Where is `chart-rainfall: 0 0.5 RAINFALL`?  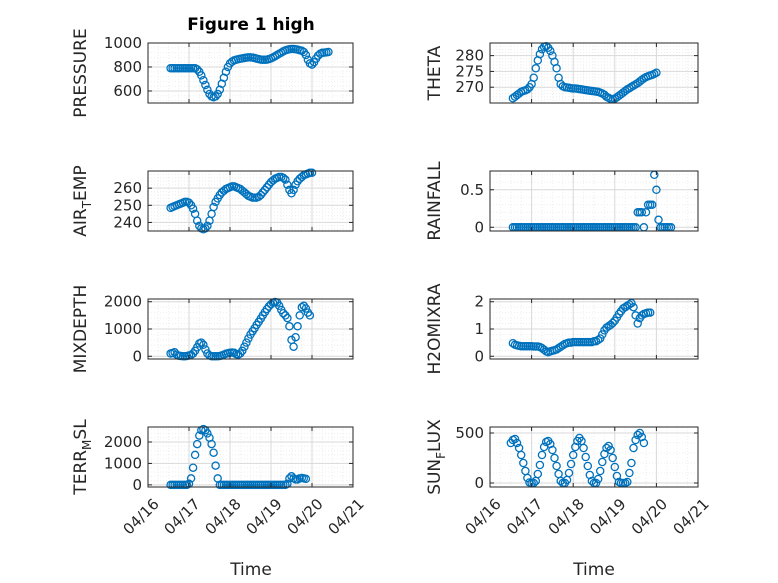 chart-rainfall: 0 0.5 RAINFALL is located at coordinates (562, 201).